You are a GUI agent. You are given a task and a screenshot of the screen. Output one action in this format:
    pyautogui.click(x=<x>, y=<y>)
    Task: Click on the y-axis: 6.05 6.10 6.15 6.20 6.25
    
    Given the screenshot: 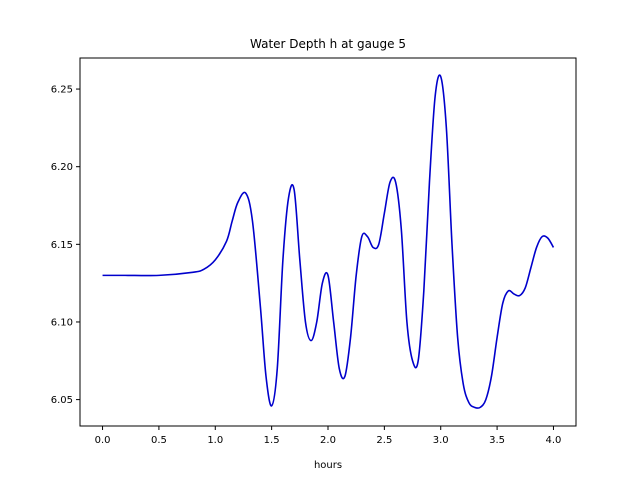 What is the action you would take?
    pyautogui.click(x=65, y=245)
    